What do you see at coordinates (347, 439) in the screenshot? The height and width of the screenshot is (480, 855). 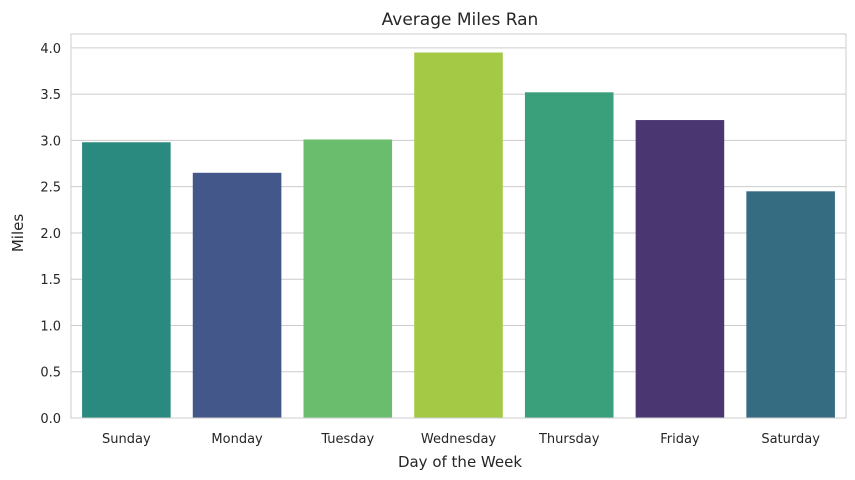 I see `x-tick-label-tuesday: Tuesday` at bounding box center [347, 439].